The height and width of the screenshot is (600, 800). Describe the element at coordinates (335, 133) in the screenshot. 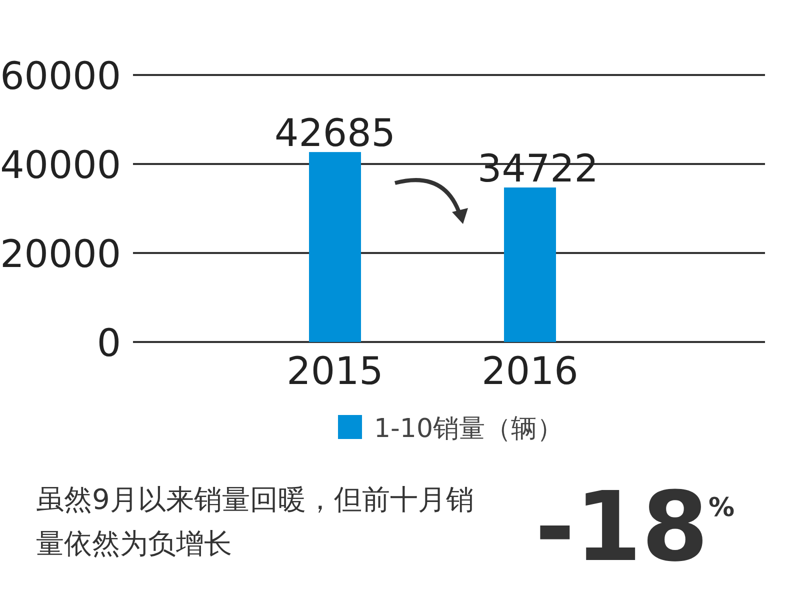

I see `data-label: 42685` at that location.